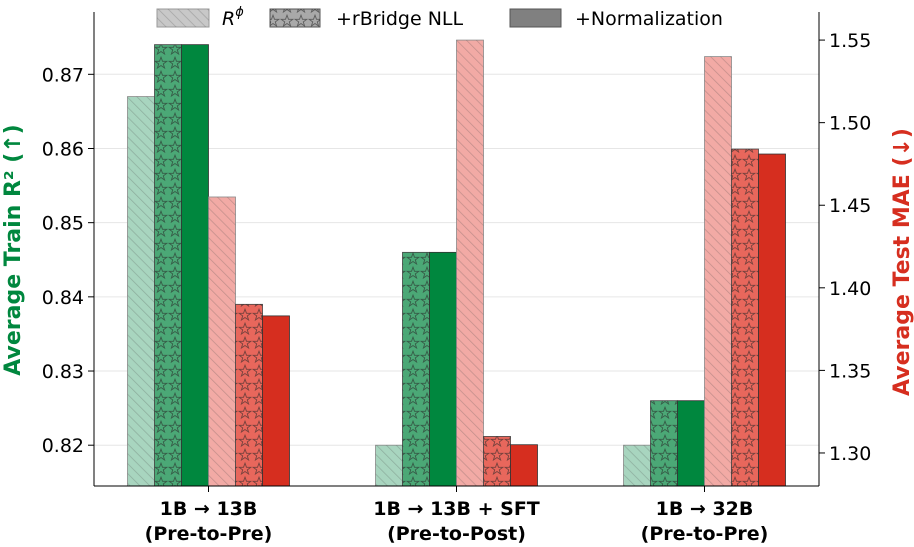 This screenshot has height=547, width=914. I want to click on right-axis-label: Average Test MAE (↓), so click(902, 262).